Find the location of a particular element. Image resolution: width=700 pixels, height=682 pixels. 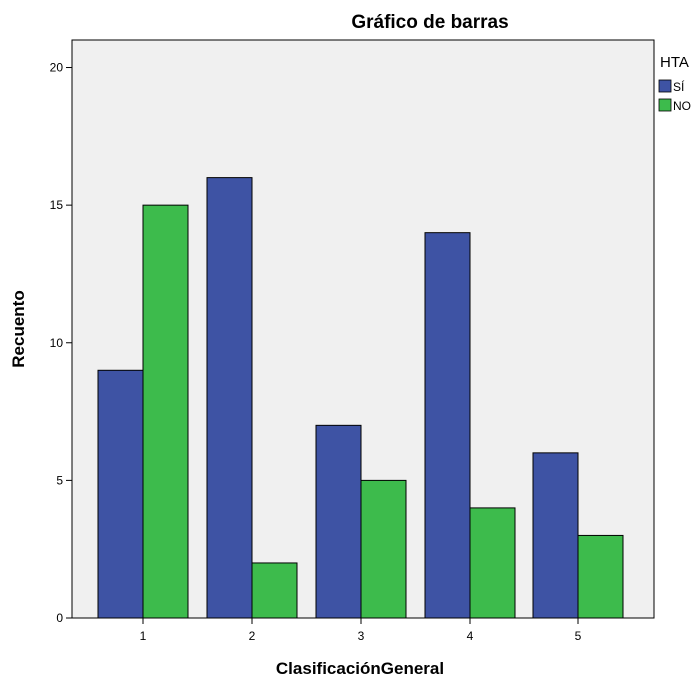

legend-label-no: NO is located at coordinates (682, 106).